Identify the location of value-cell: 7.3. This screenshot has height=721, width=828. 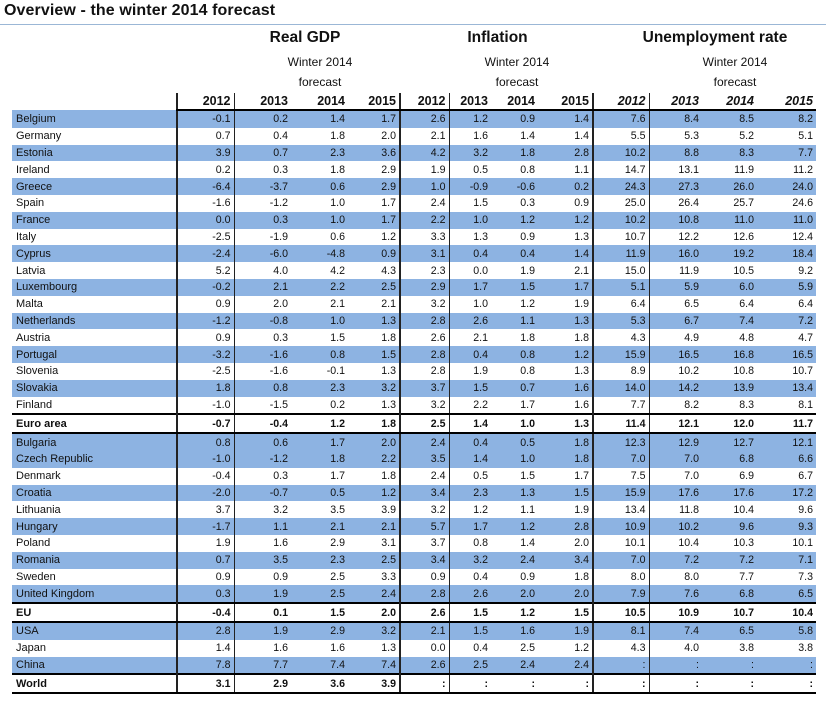
(805, 576).